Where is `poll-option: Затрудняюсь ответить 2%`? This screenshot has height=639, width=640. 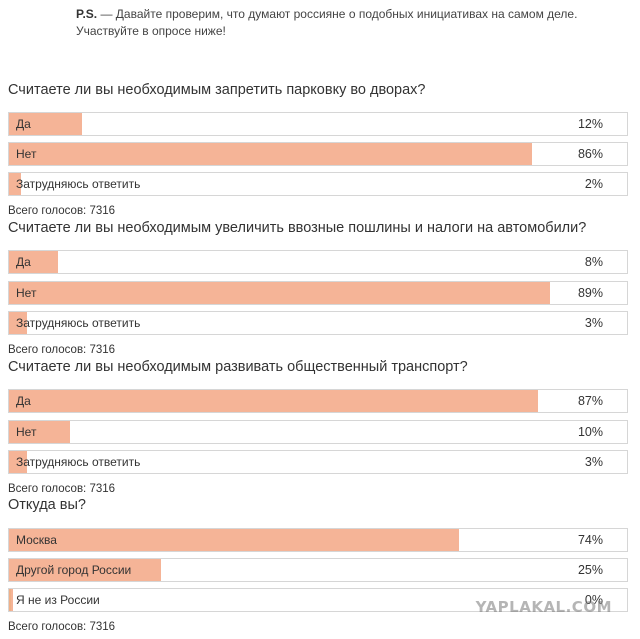
poll-option: Затрудняюсь ответить 2% is located at coordinates (318, 184).